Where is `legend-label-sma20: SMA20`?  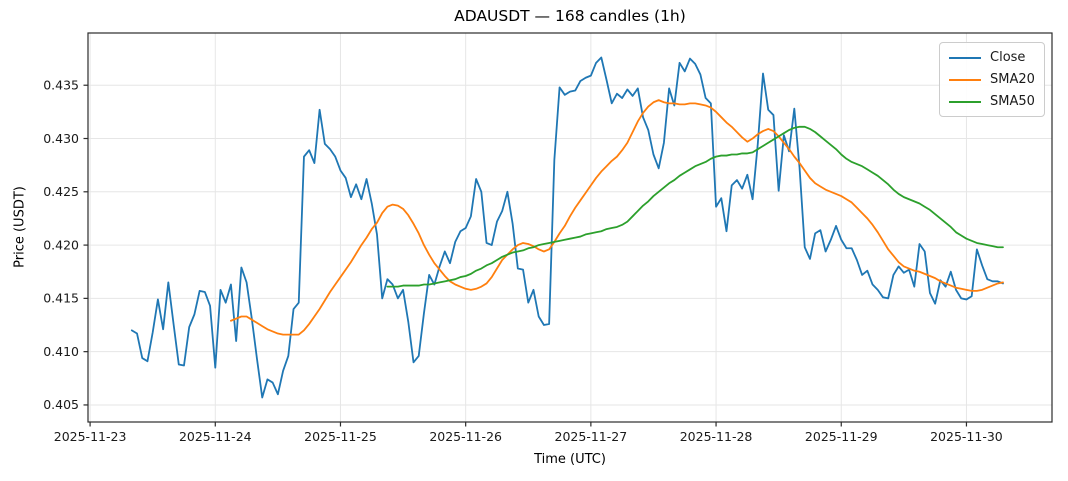
legend-label-sma20: SMA20 is located at coordinates (1012, 79).